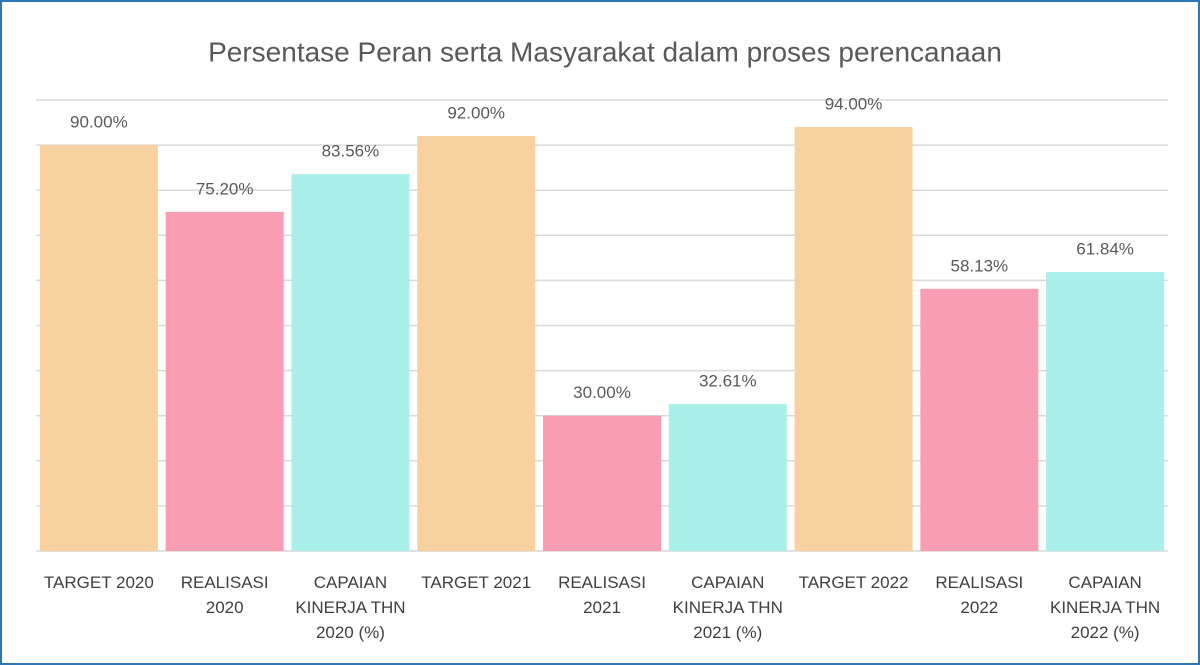 This screenshot has width=1200, height=665. Describe the element at coordinates (1105, 249) in the screenshot. I see `data-label: 61.84%` at that location.